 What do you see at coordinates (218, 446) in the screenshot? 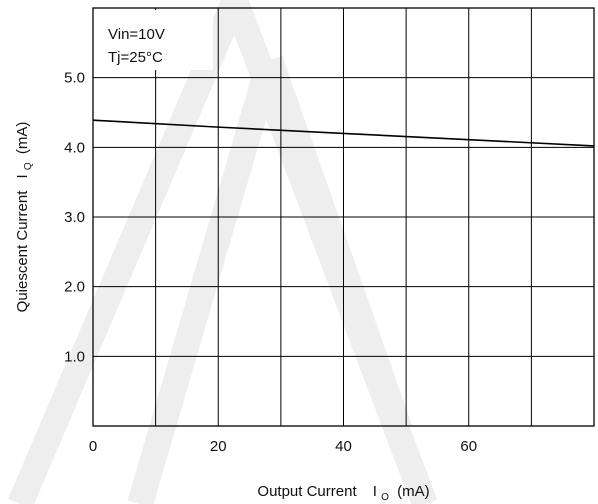
I see `x-tick-label: 20` at bounding box center [218, 446].